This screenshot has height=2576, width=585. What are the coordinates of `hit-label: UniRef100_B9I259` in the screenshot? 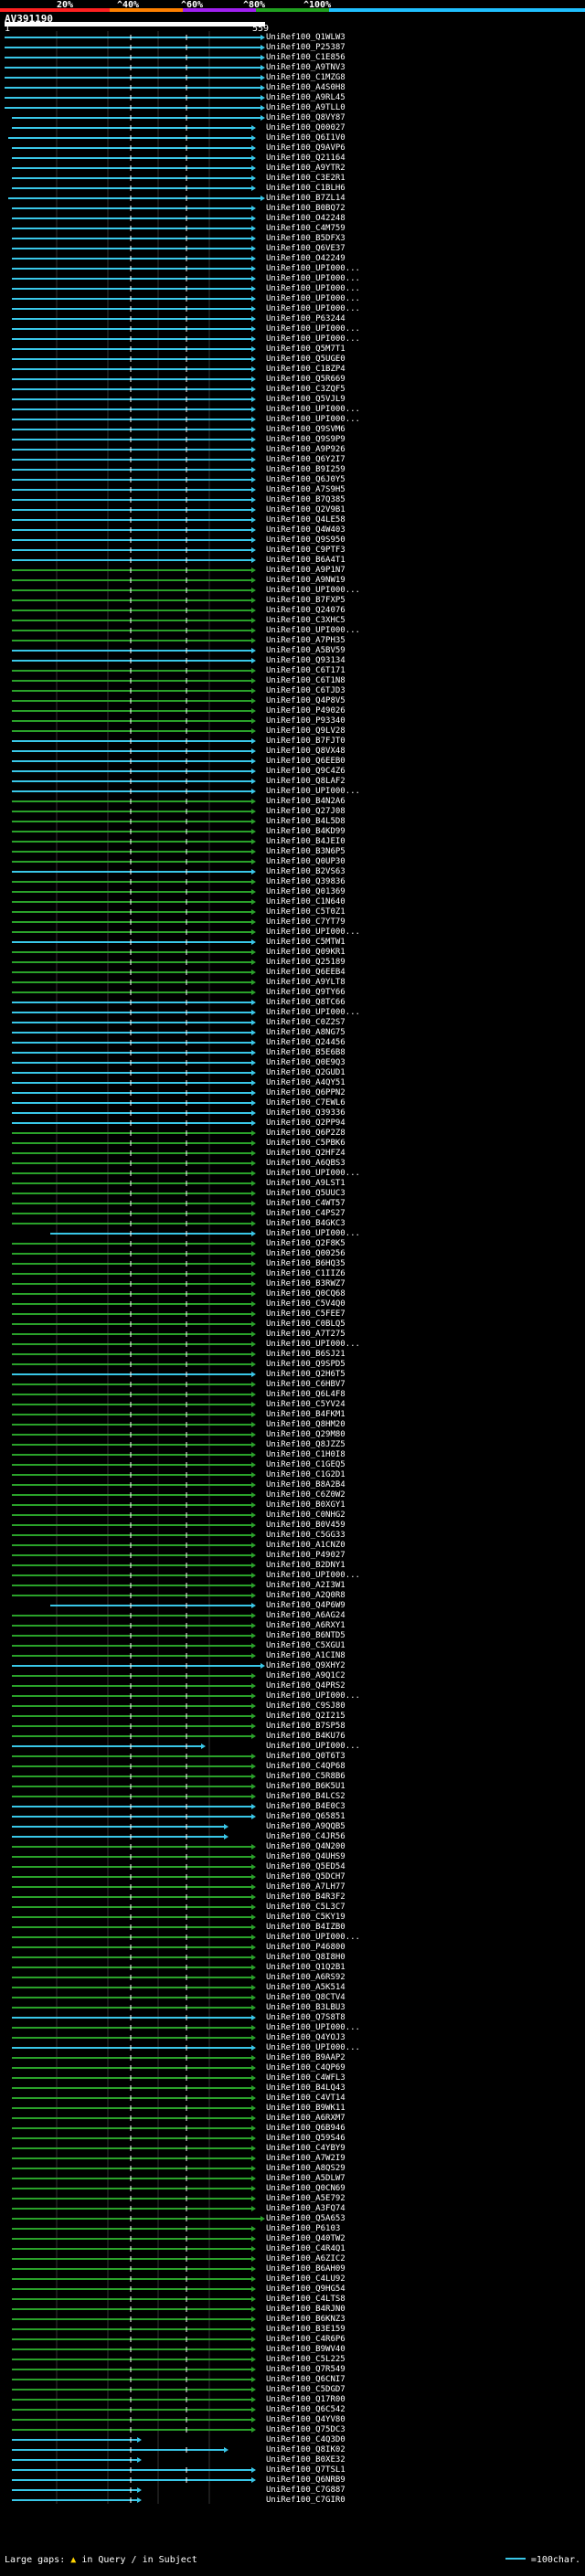 It's located at (306, 469).